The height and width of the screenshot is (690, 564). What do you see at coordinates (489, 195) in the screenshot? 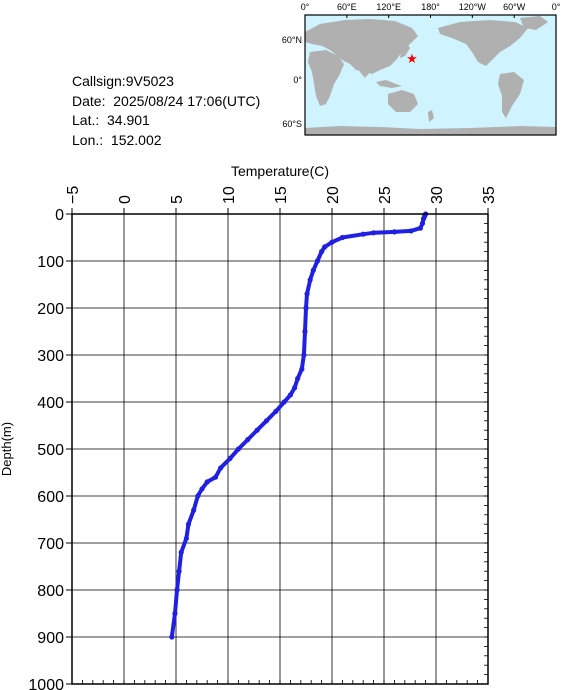
I see `x-tick-label: 35` at bounding box center [489, 195].